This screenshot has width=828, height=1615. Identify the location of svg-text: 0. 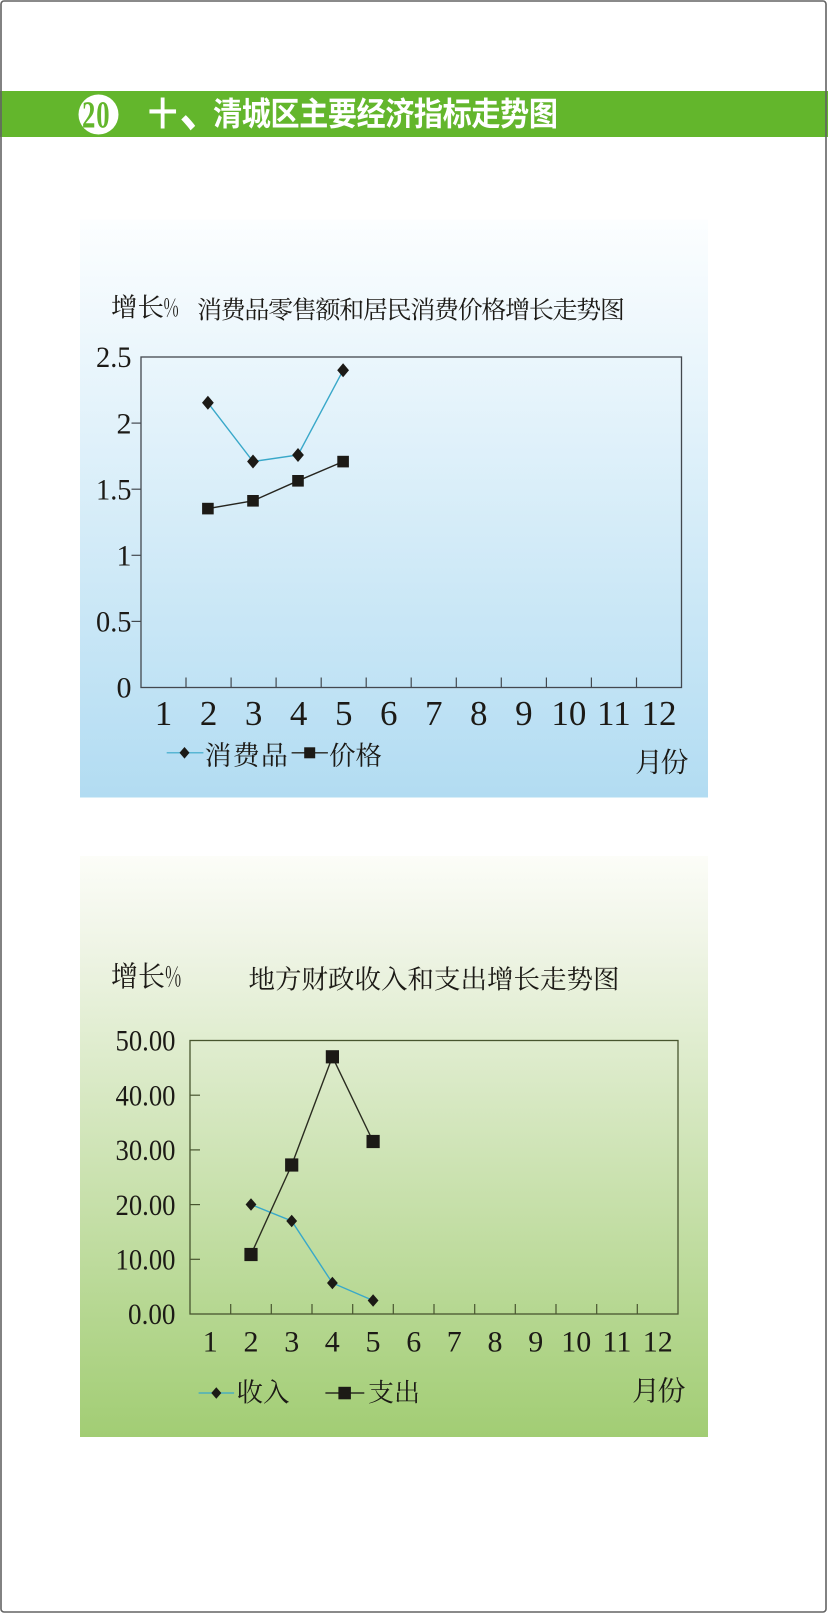
(124, 688).